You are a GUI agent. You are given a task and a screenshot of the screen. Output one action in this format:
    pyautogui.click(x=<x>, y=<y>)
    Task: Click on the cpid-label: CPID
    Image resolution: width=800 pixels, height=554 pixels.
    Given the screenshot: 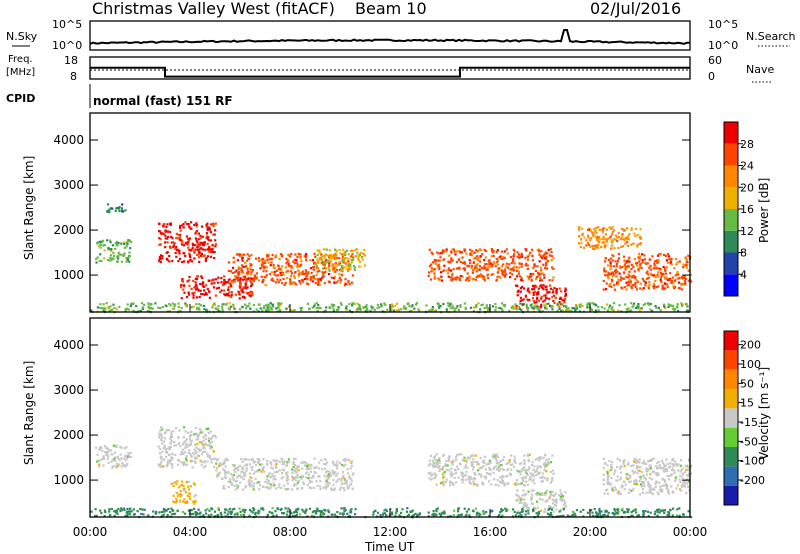 What is the action you would take?
    pyautogui.click(x=20, y=98)
    